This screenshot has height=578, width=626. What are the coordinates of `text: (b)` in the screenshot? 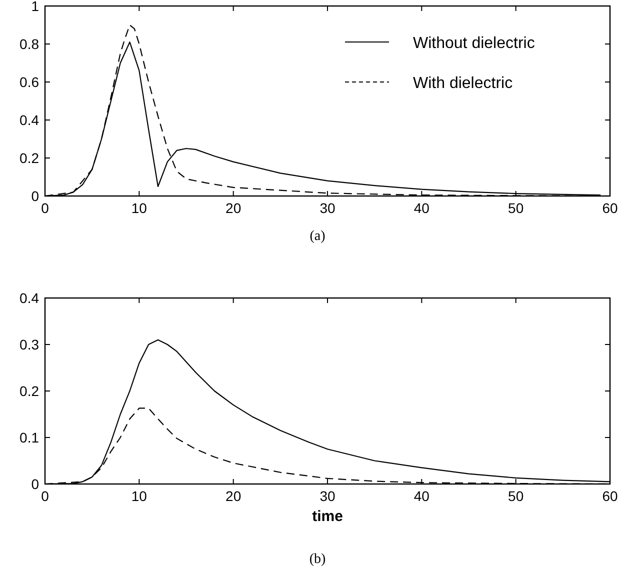 It's located at (317, 559).